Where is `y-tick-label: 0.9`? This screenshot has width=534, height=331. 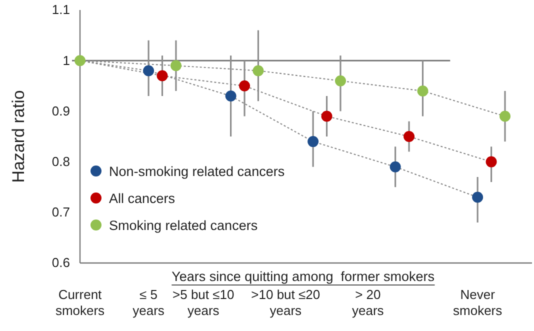 y-tick-label: 0.9 is located at coordinates (61, 110).